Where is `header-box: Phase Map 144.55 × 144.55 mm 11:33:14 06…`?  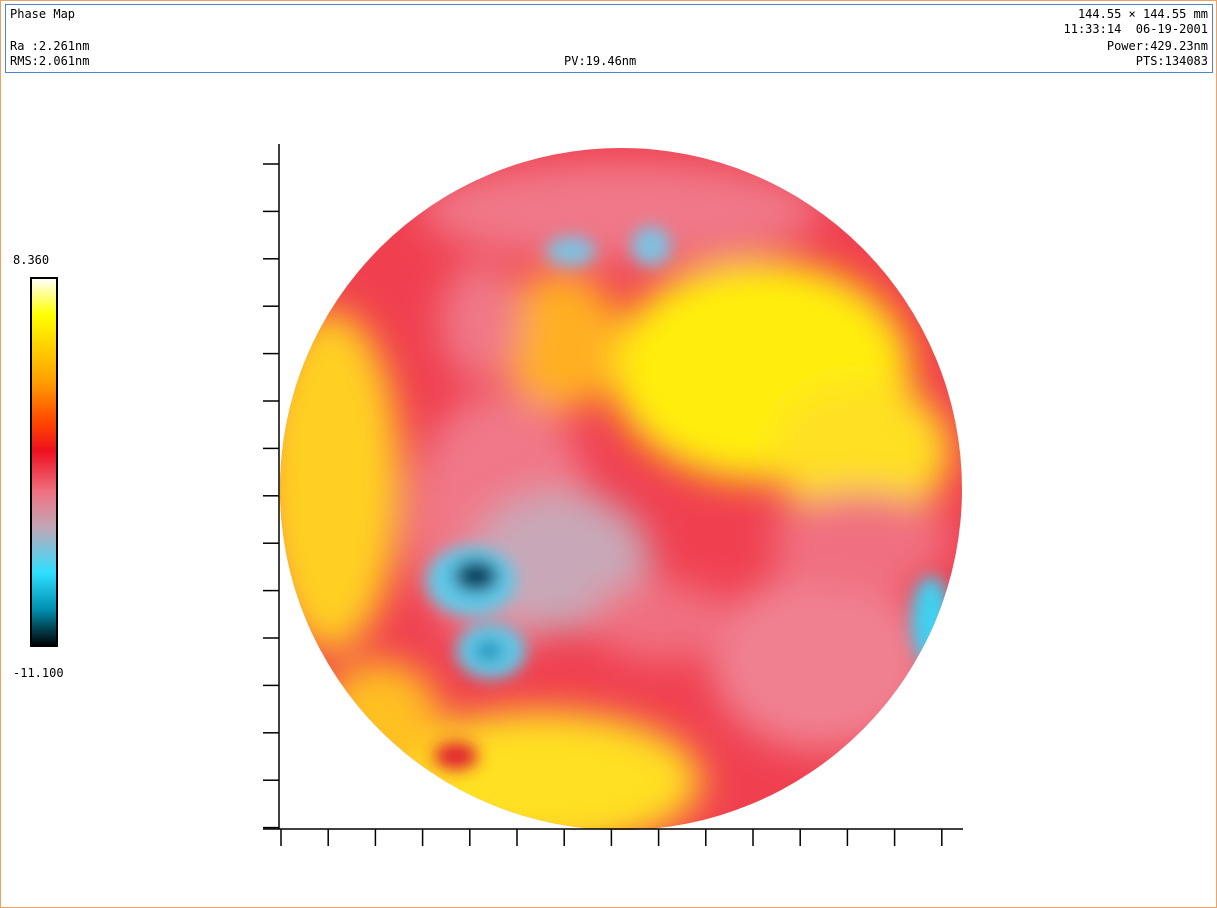
header-box: Phase Map 144.55 × 144.55 mm 11:33:14 06… is located at coordinates (609, 38).